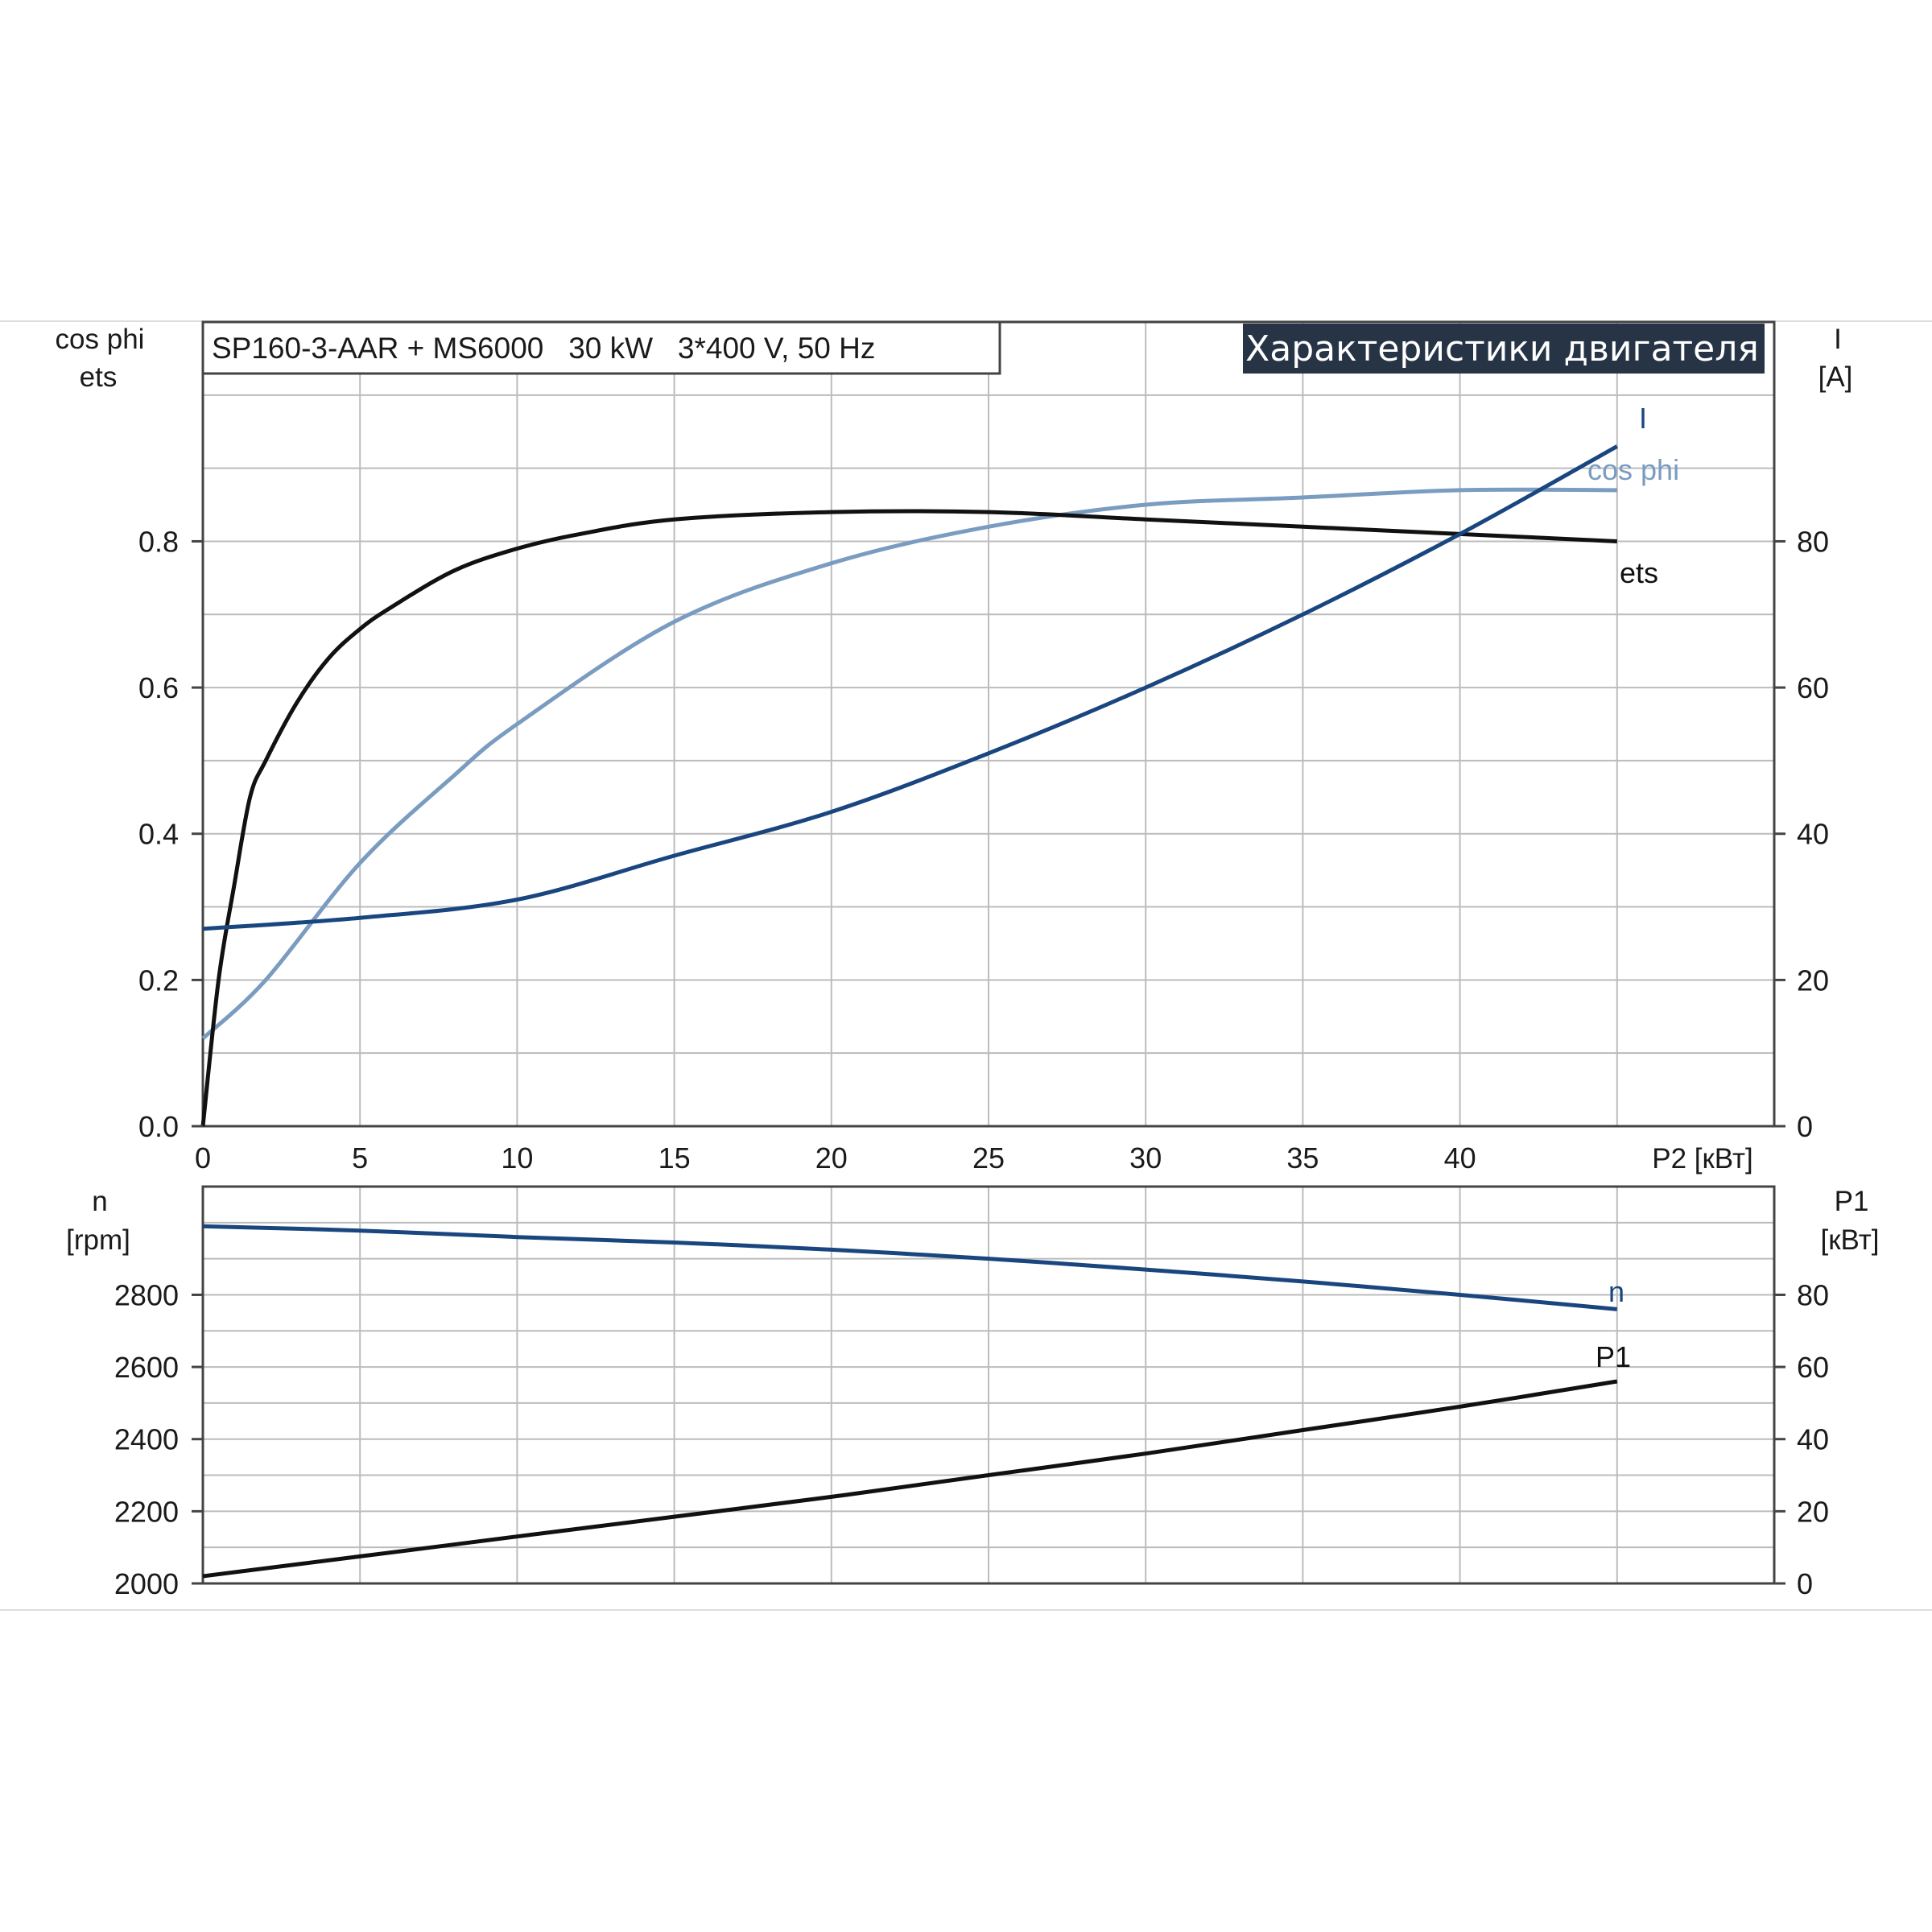 This screenshot has width=1932, height=1932. I want to click on left-tick-label: 0.6, so click(158, 687).